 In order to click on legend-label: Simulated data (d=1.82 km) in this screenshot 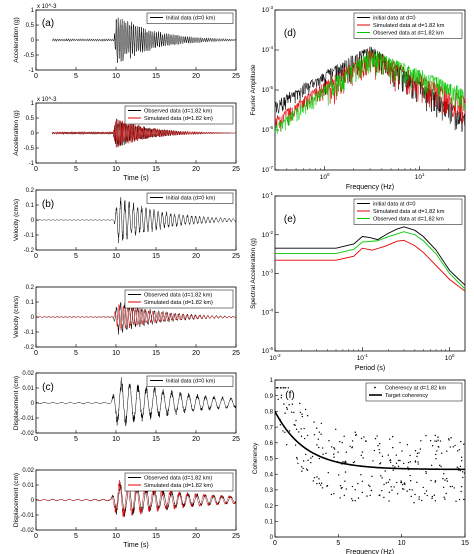, I will do `click(178, 119)`.